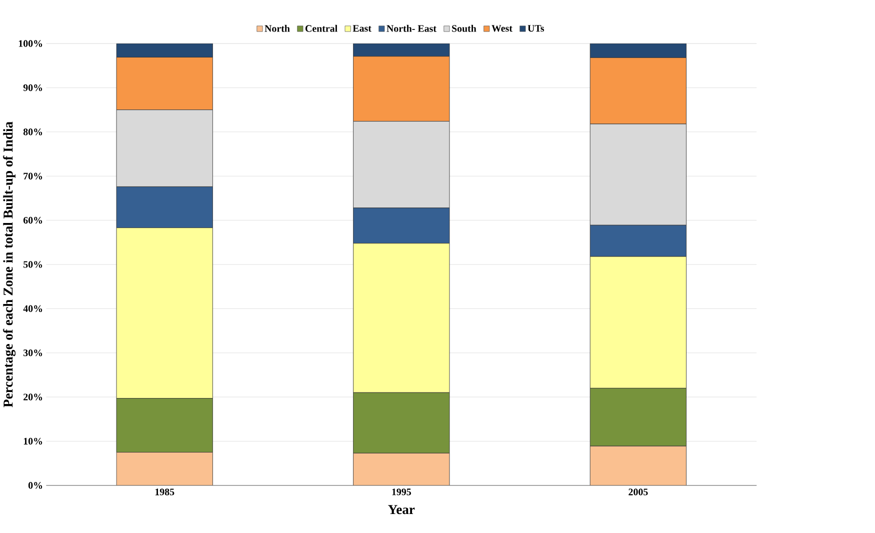  I want to click on x-axis-title: Year, so click(401, 509).